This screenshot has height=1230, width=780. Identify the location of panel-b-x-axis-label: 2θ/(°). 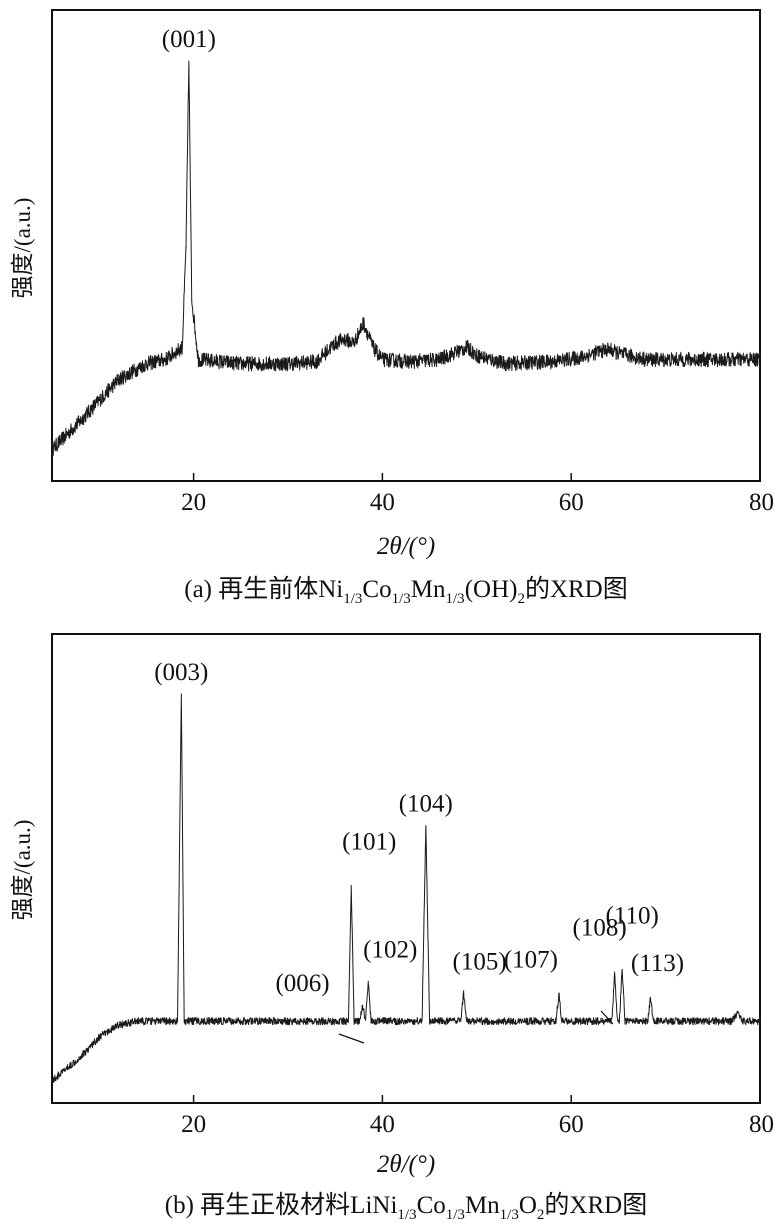
(406, 1164).